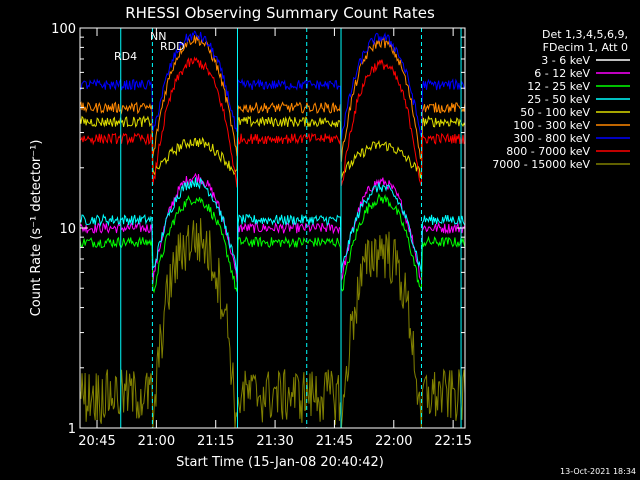  Describe the element at coordinates (541, 164) in the screenshot. I see `legend-entry-8: 7000 - 15000 keV` at that location.